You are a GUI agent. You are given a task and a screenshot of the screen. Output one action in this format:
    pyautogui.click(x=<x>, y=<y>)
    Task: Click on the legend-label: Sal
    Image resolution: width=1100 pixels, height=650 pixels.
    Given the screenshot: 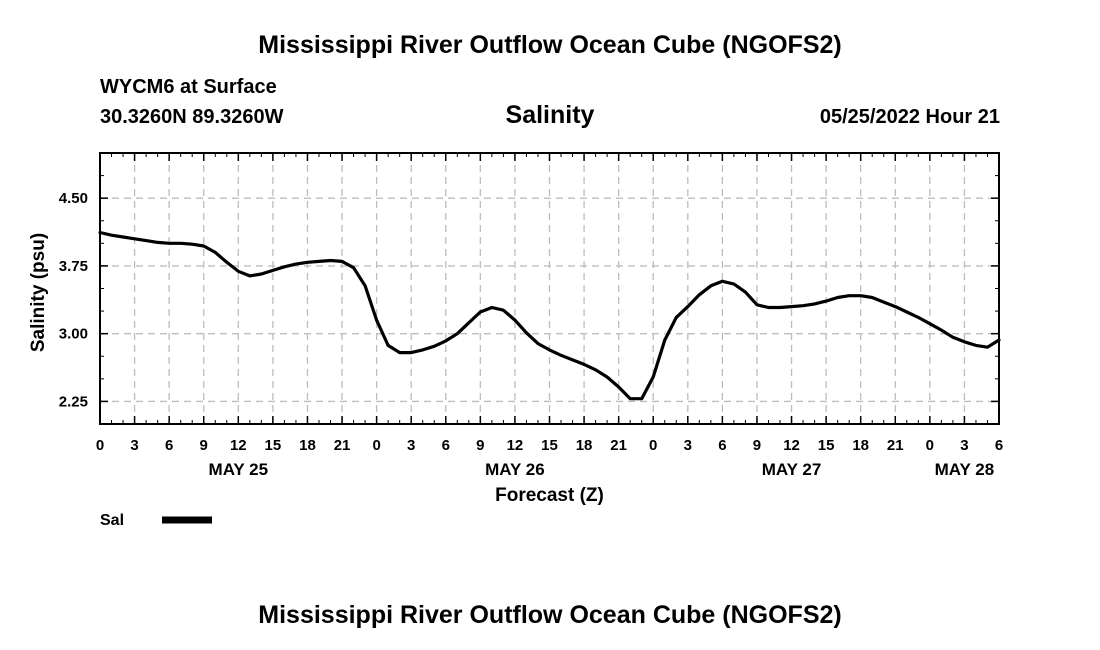 What is the action you would take?
    pyautogui.click(x=112, y=520)
    